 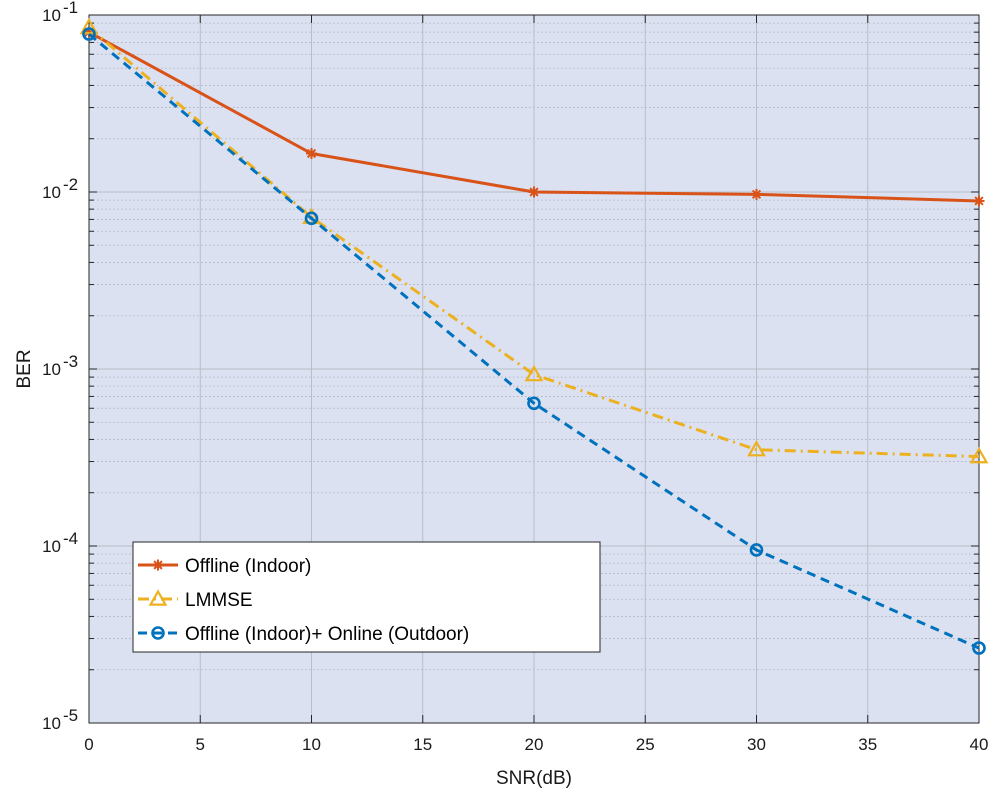 What do you see at coordinates (70, 8) in the screenshot?
I see `y-tick-exponent: -1` at bounding box center [70, 8].